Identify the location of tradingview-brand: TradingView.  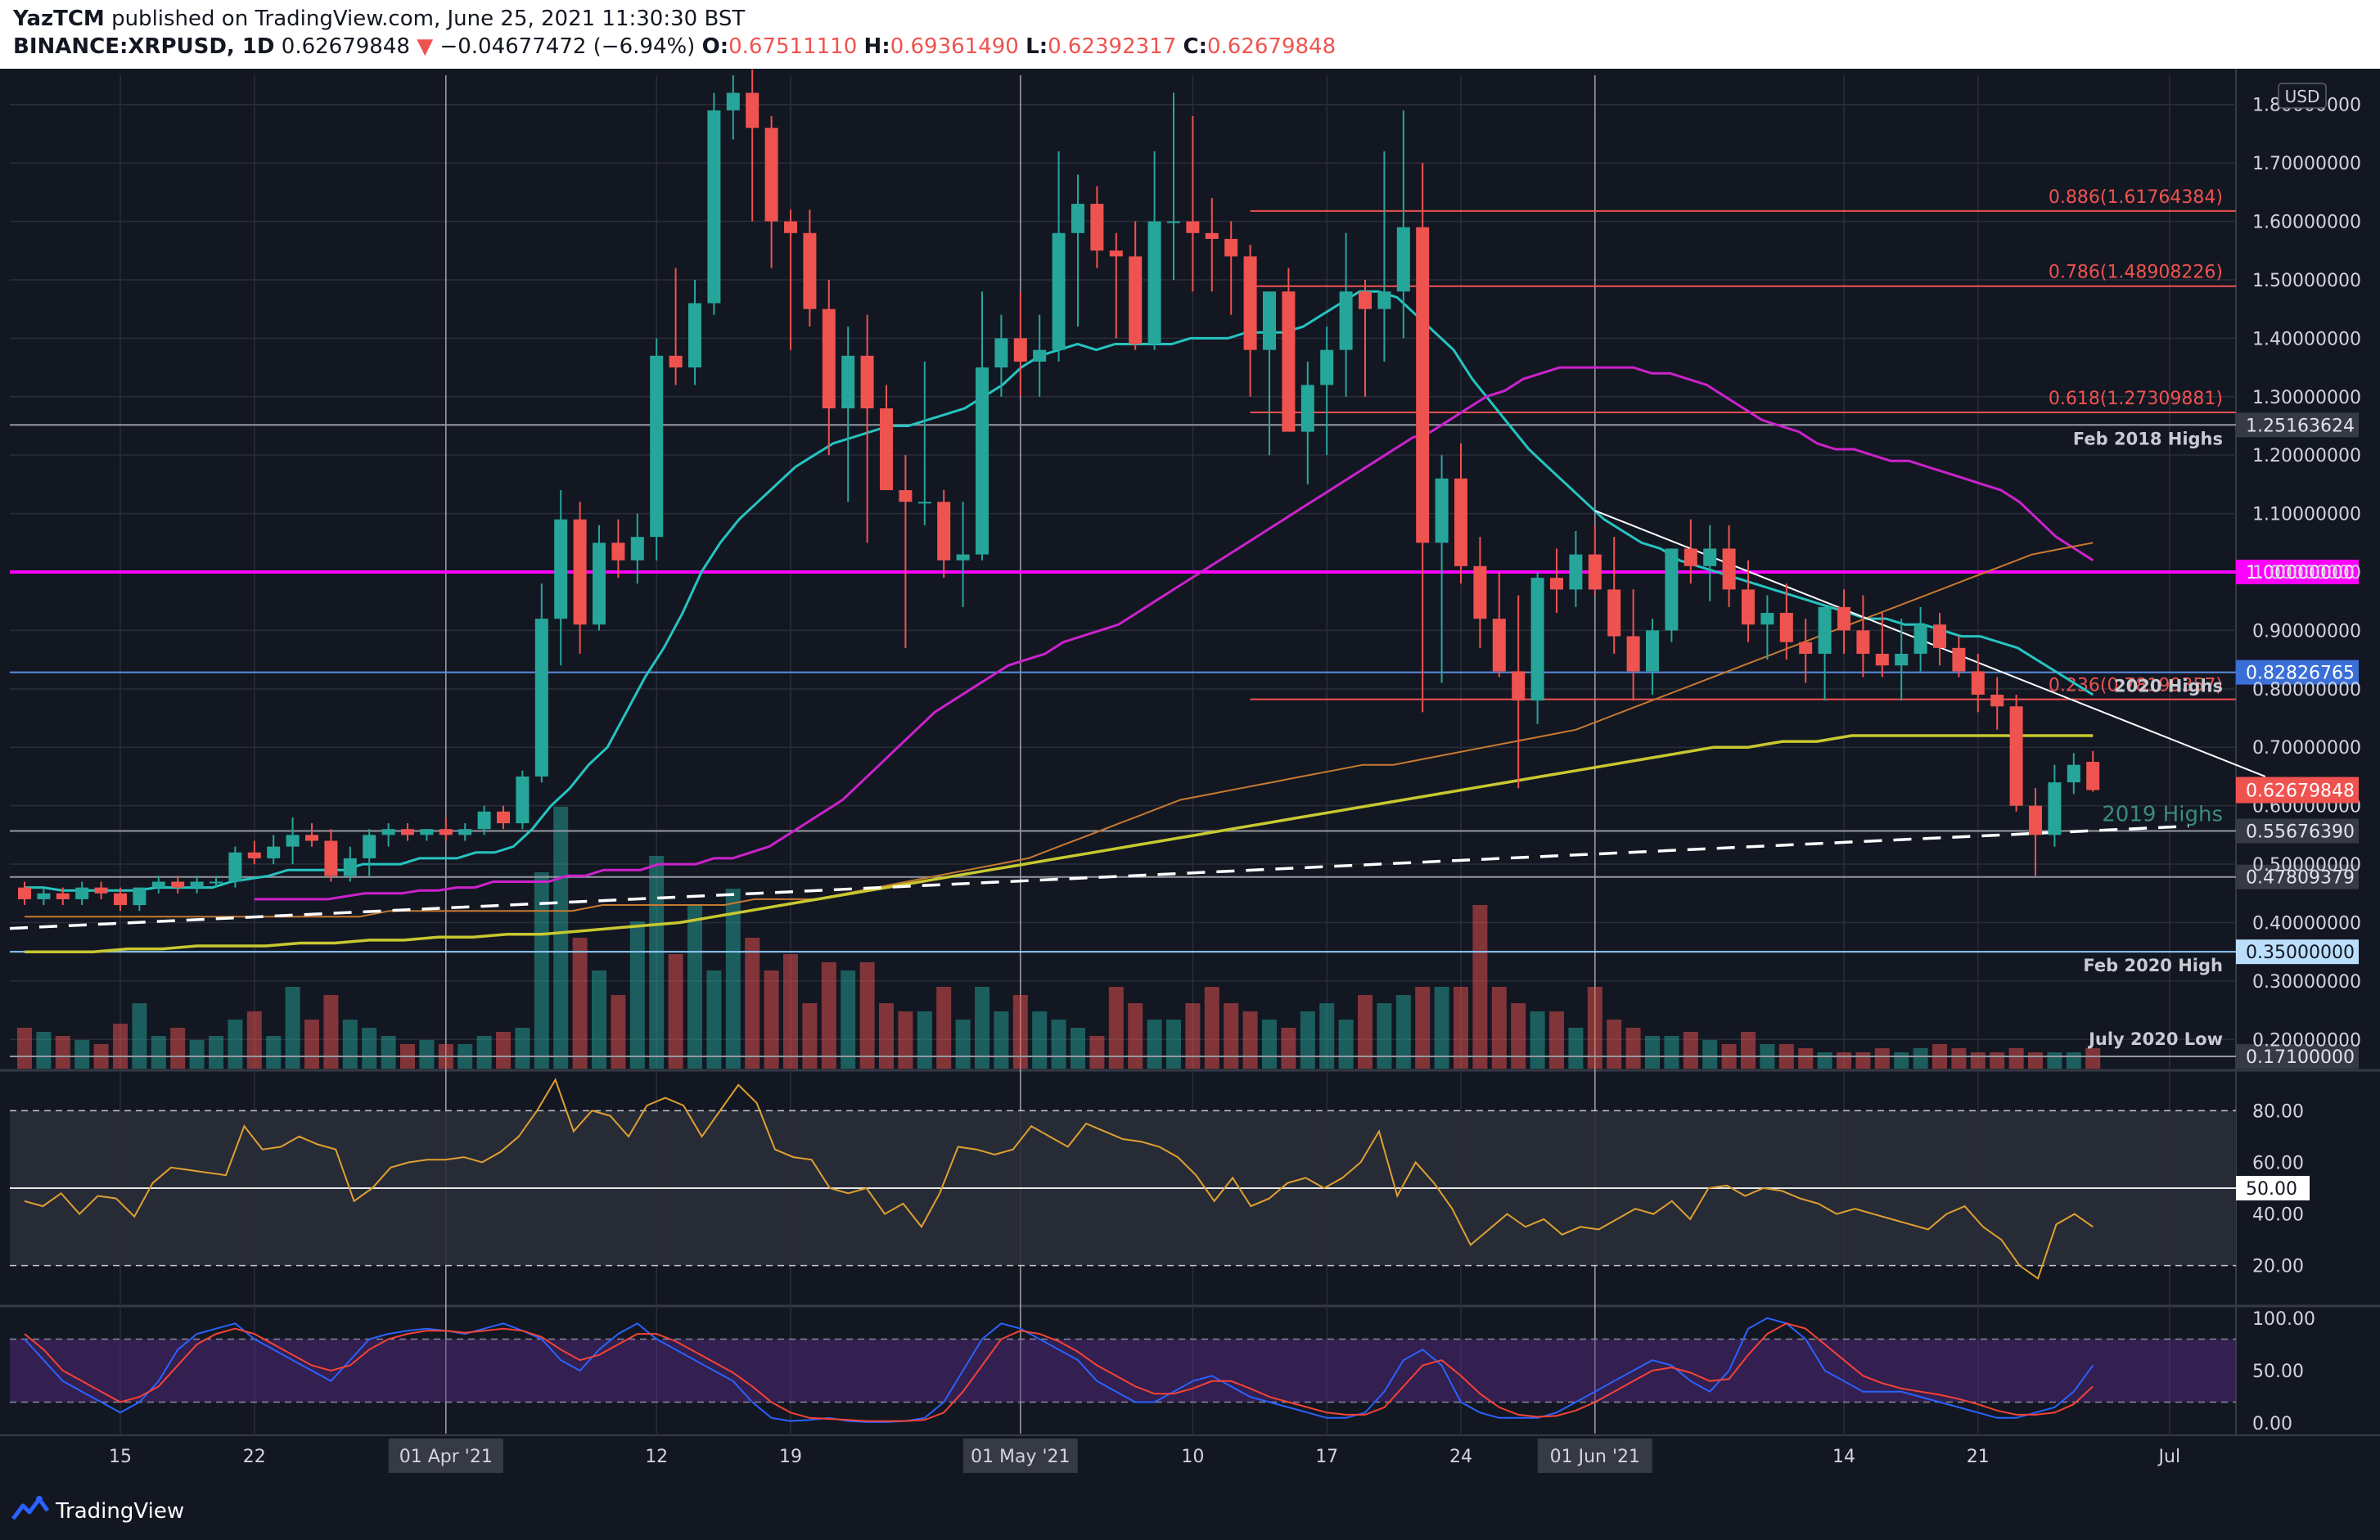
(121, 1511).